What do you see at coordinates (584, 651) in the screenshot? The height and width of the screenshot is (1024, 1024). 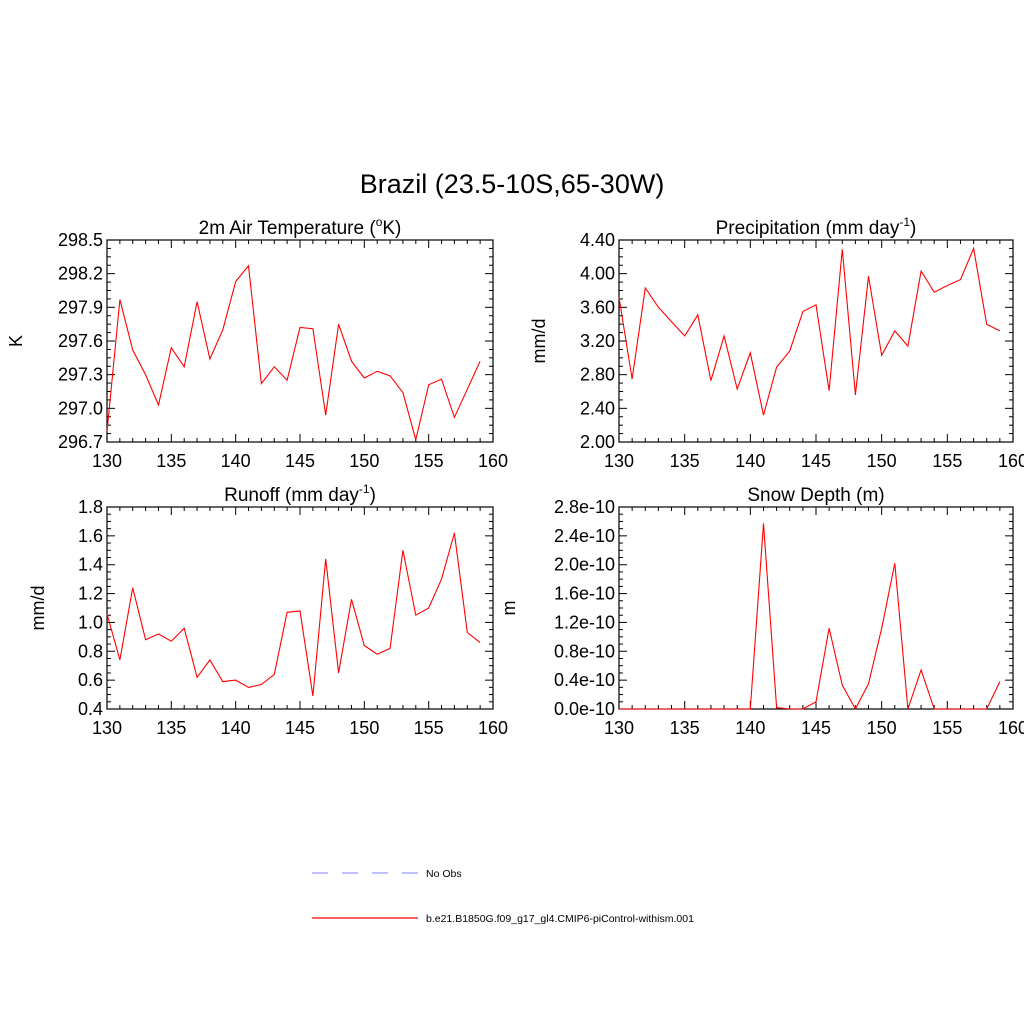 I see `y-tick-label: 0.8e-10` at bounding box center [584, 651].